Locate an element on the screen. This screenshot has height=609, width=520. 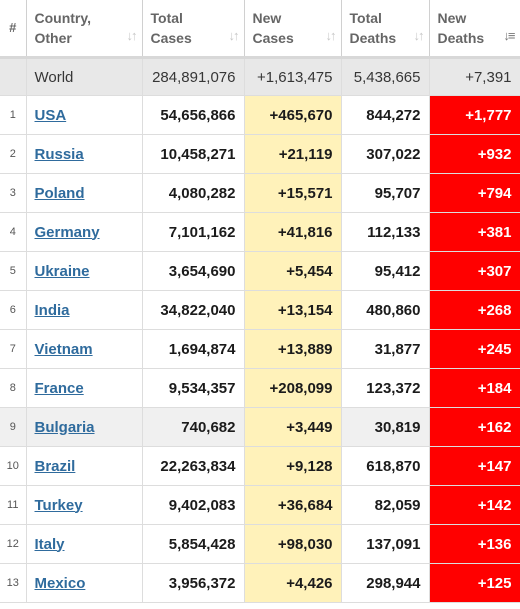
country-cell: Mexico is located at coordinates (84, 583).